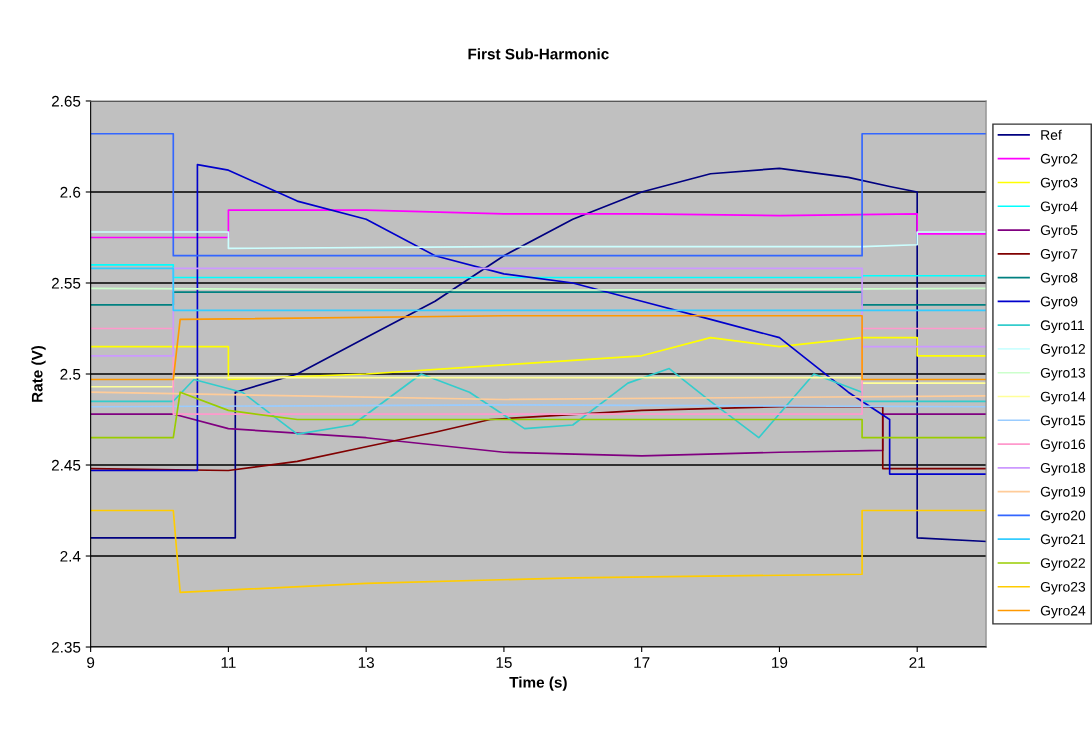 This screenshot has height=748, width=1092. I want to click on legend-label: Gyro11, so click(1062, 326).